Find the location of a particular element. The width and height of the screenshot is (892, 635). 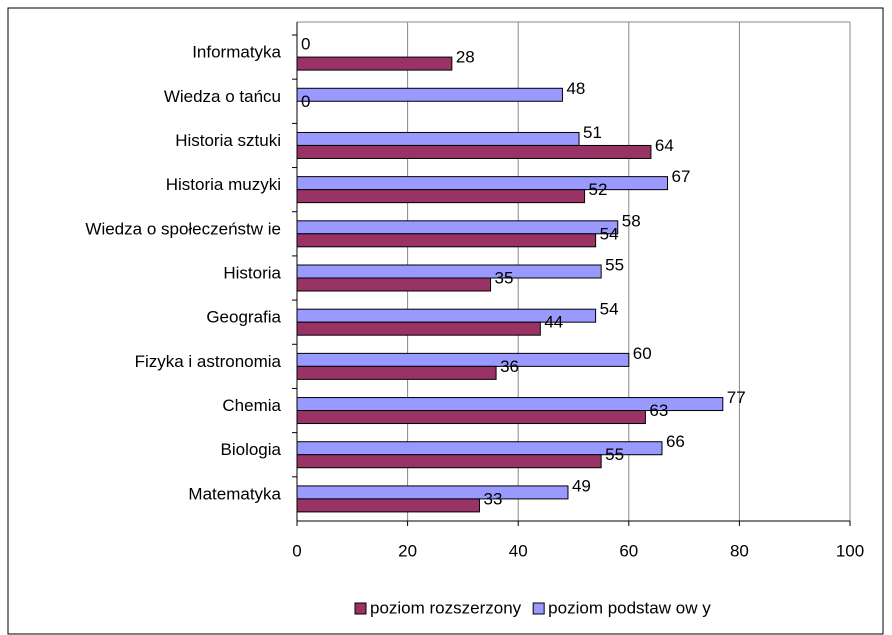

x-tick-label: 40 is located at coordinates (518, 550).